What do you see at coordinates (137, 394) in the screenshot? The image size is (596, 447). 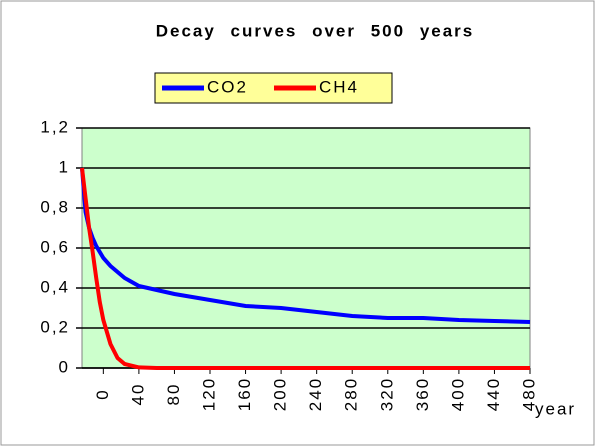 I see `x-tick-label: 40` at bounding box center [137, 394].